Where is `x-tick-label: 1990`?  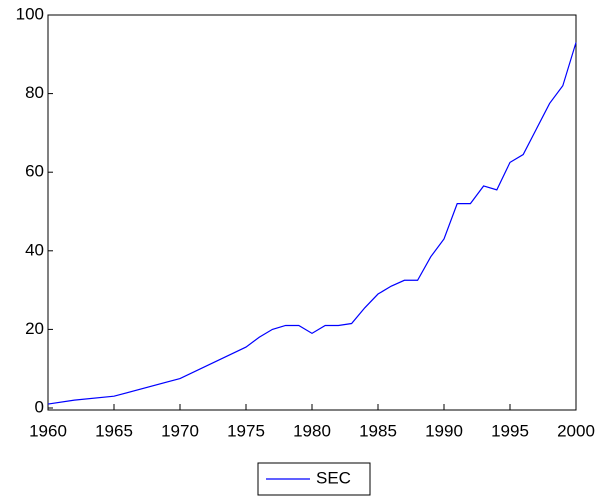 x-tick-label: 1990 is located at coordinates (444, 430).